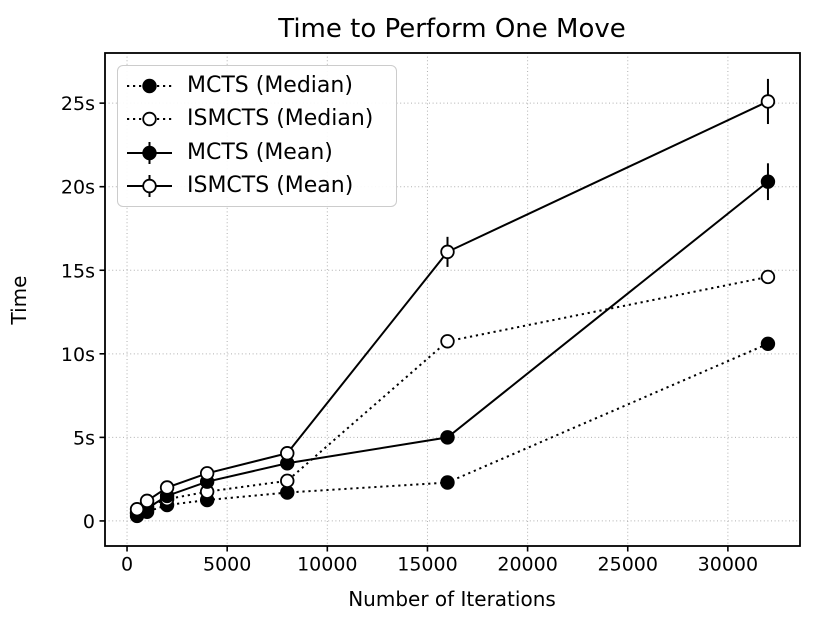 The width and height of the screenshot is (830, 623). I want to click on y-tick-label: 0, so click(89, 522).